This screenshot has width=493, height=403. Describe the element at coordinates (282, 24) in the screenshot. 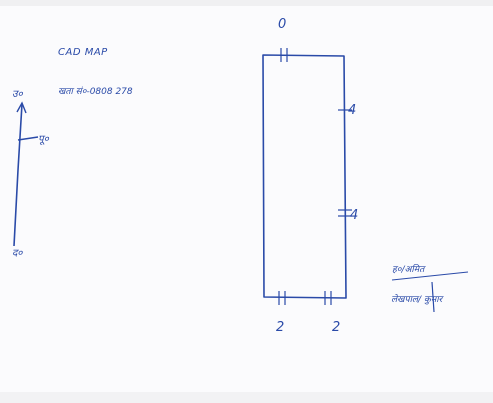

I see `side-label-top: 0` at that location.